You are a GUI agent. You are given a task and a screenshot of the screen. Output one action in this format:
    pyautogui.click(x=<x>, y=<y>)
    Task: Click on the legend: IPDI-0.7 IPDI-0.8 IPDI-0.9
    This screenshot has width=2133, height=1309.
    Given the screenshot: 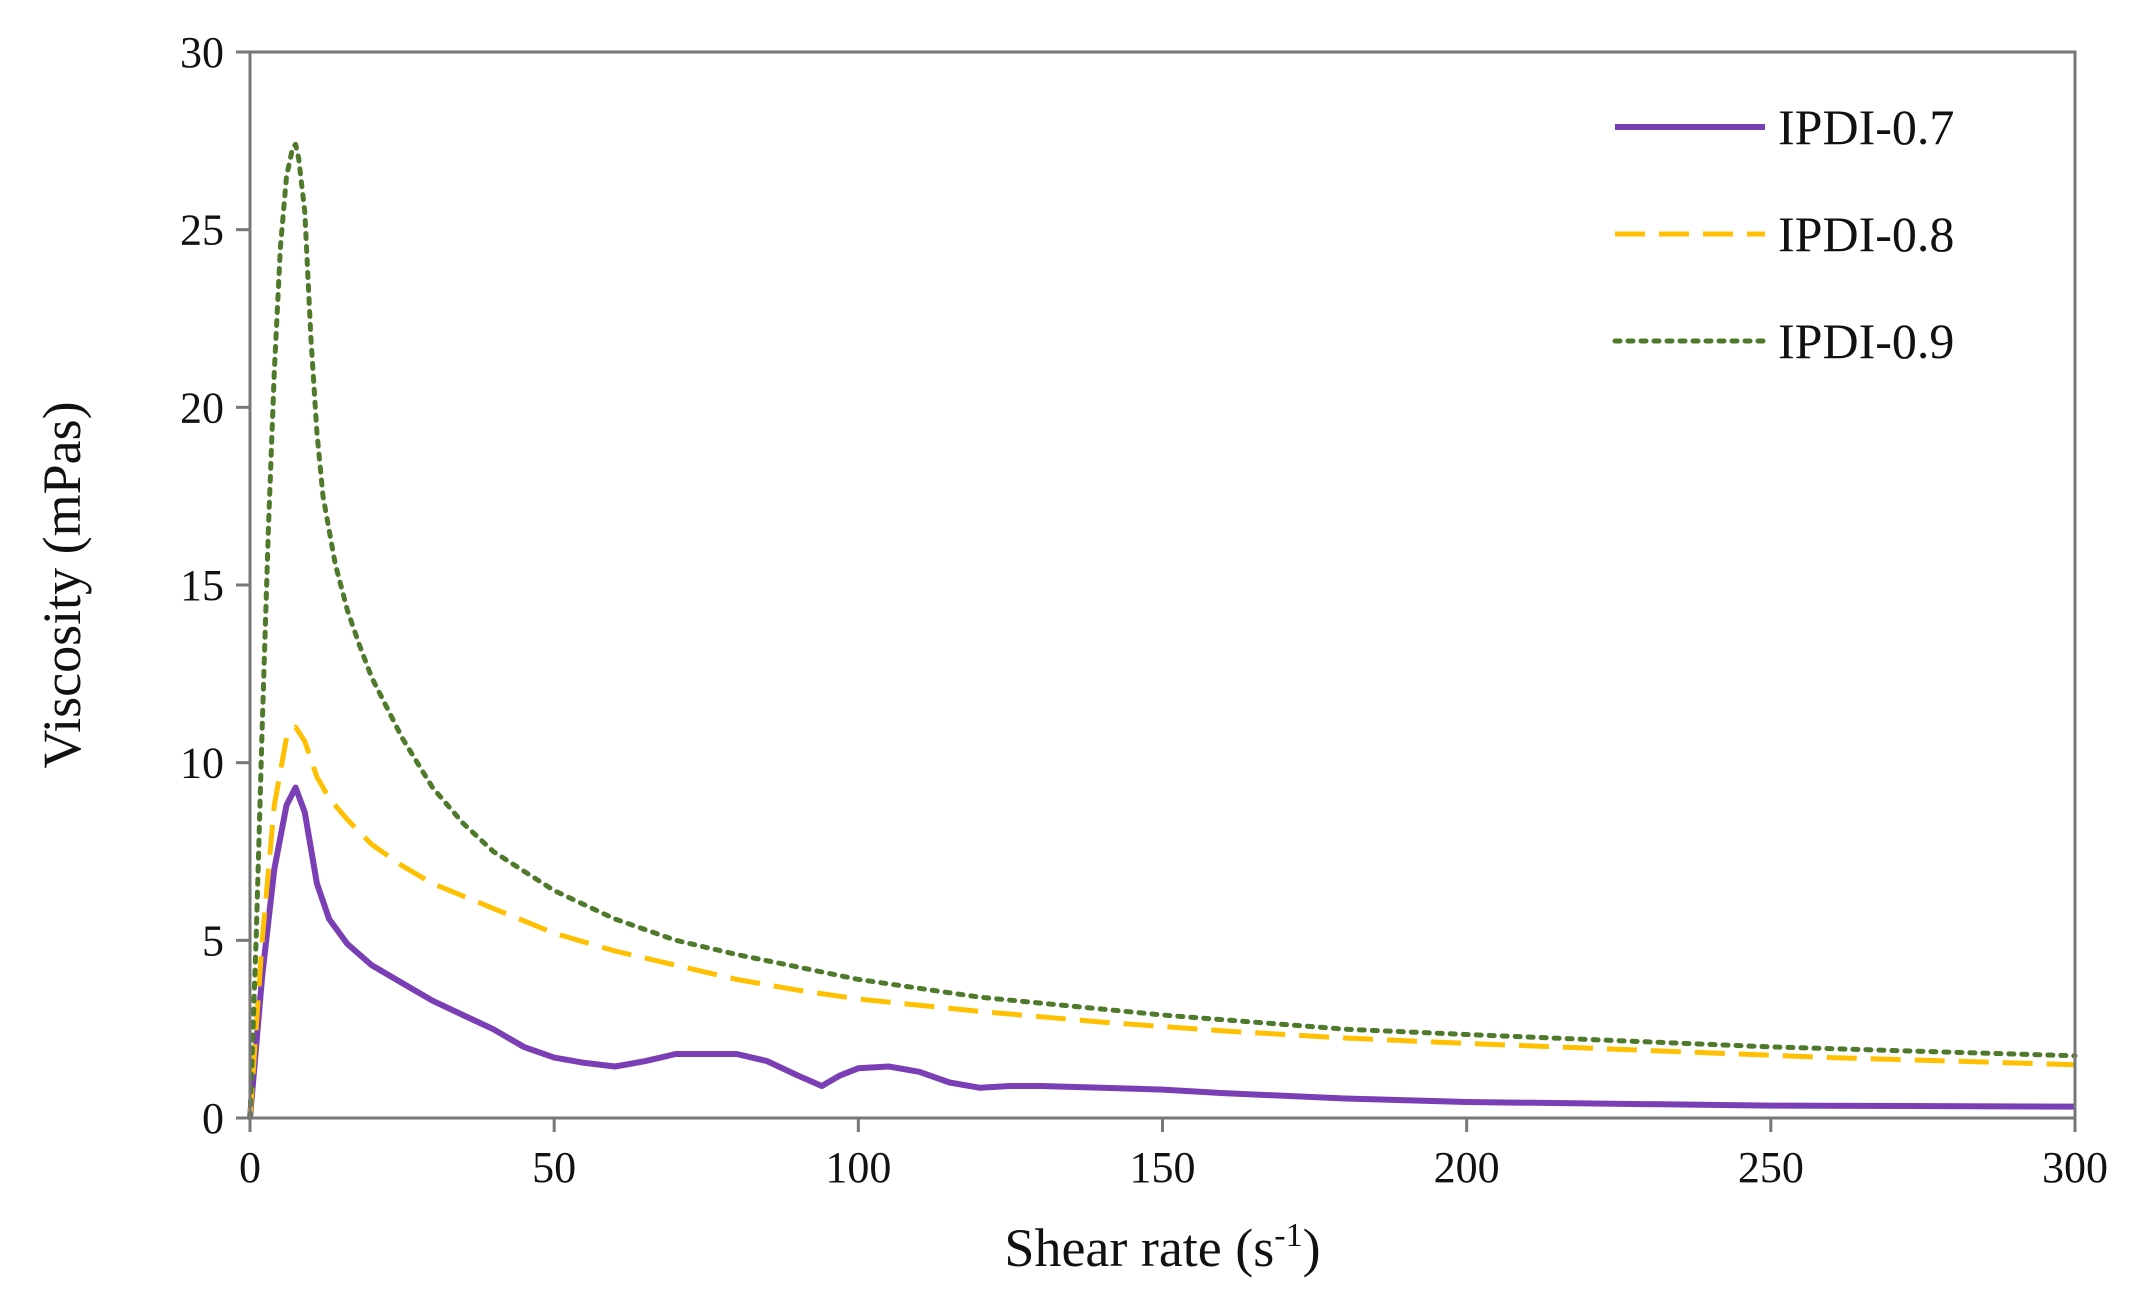 What is the action you would take?
    pyautogui.click(x=1783, y=234)
    